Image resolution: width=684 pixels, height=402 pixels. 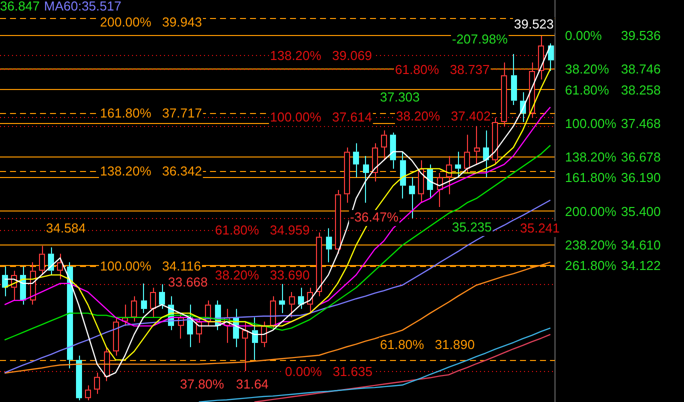 I want to click on annotation: 37.80%, so click(x=202, y=384).